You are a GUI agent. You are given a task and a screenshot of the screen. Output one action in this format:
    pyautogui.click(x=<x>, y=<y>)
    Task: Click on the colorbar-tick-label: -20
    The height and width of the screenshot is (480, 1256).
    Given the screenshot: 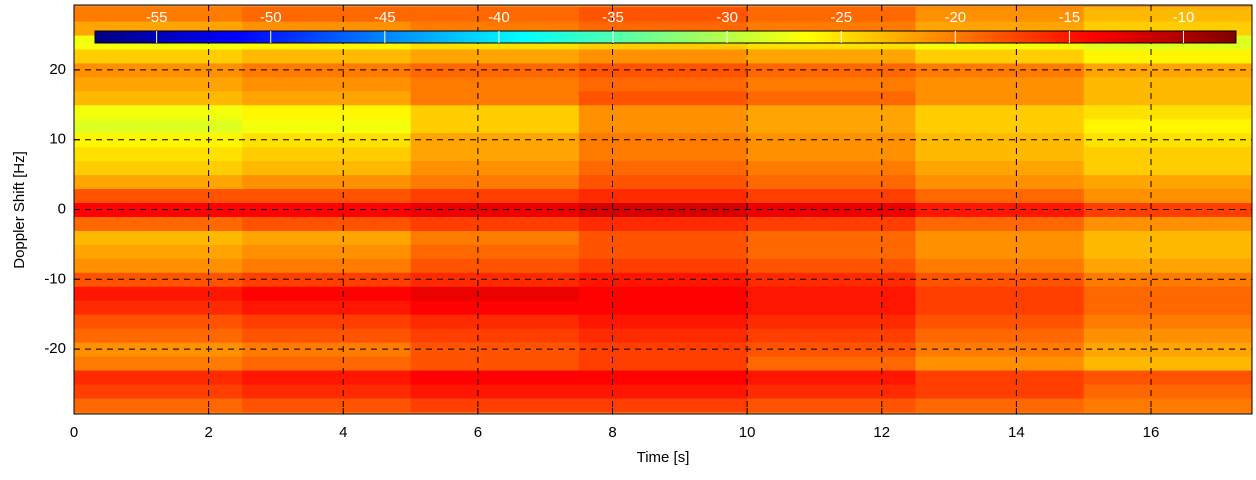 What is the action you would take?
    pyautogui.click(x=955, y=17)
    